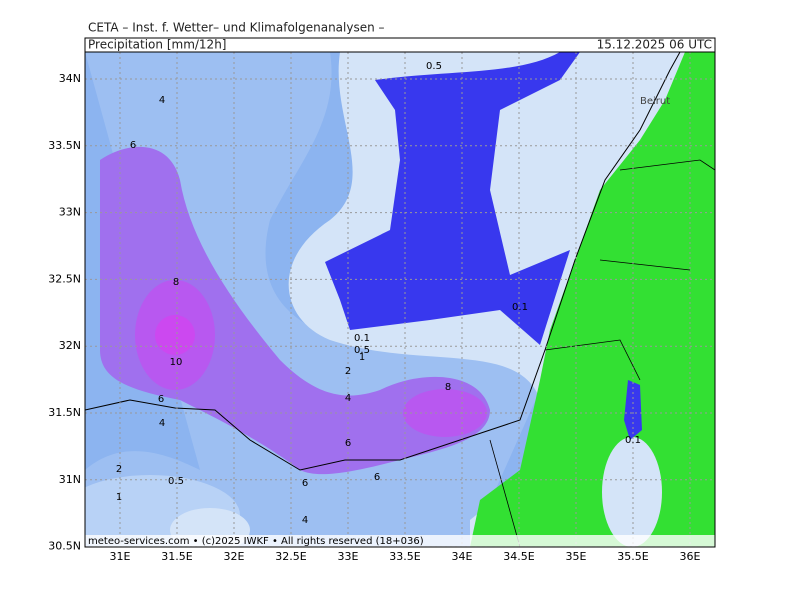 The width and height of the screenshot is (800, 604). Describe the element at coordinates (404, 556) in the screenshot. I see `lon-label: 33.5E` at that location.